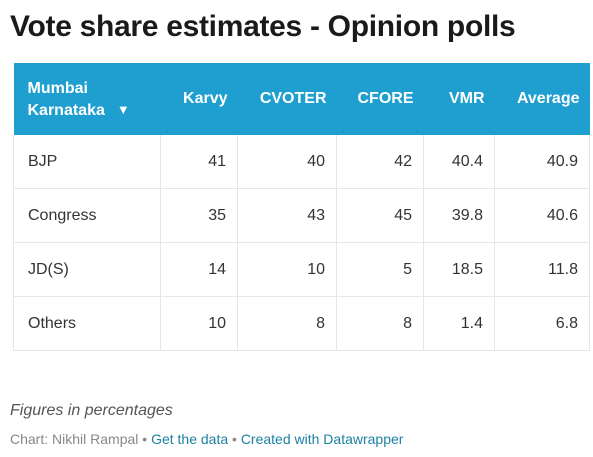 The width and height of the screenshot is (593, 457). What do you see at coordinates (123, 109) in the screenshot?
I see `sort-descending-icon: ▼` at bounding box center [123, 109].